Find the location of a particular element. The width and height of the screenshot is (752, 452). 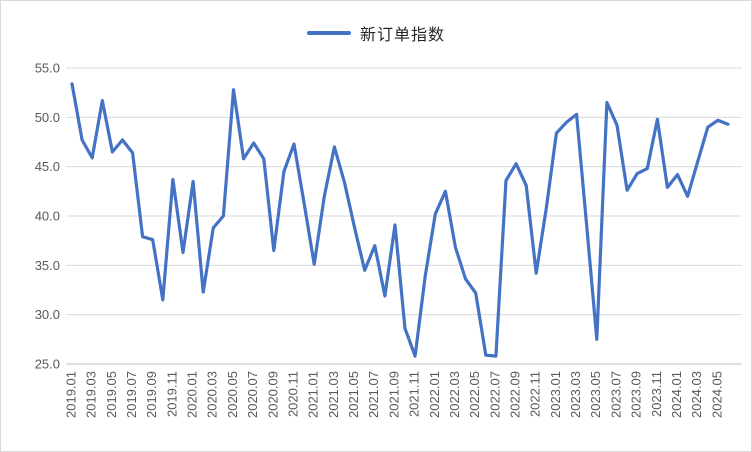

chart-legend: 新订单指数 is located at coordinates (376, 33).